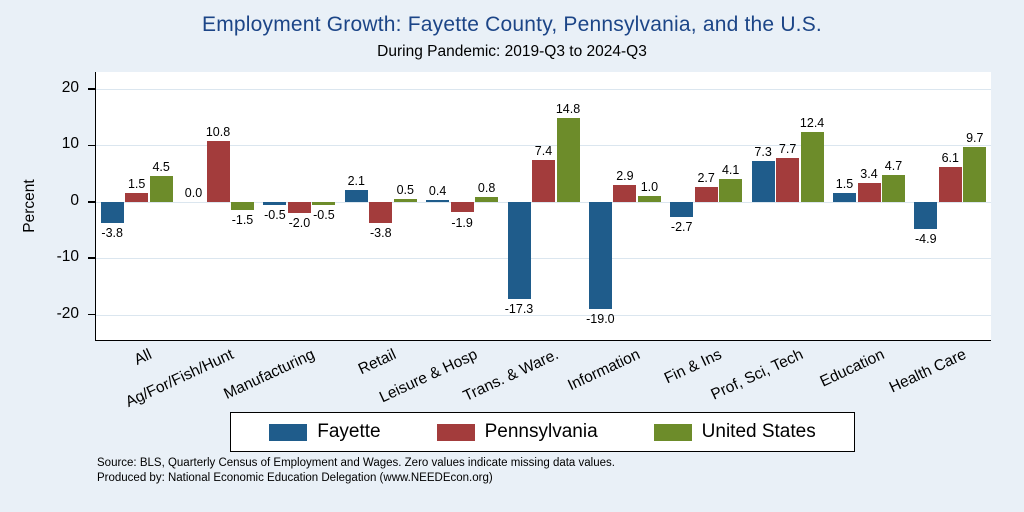 This screenshot has height=512, width=1024. Describe the element at coordinates (512, 51) in the screenshot. I see `chart-subtitle: During Pandemic: 2019-Q3 to 2024-Q3` at that location.